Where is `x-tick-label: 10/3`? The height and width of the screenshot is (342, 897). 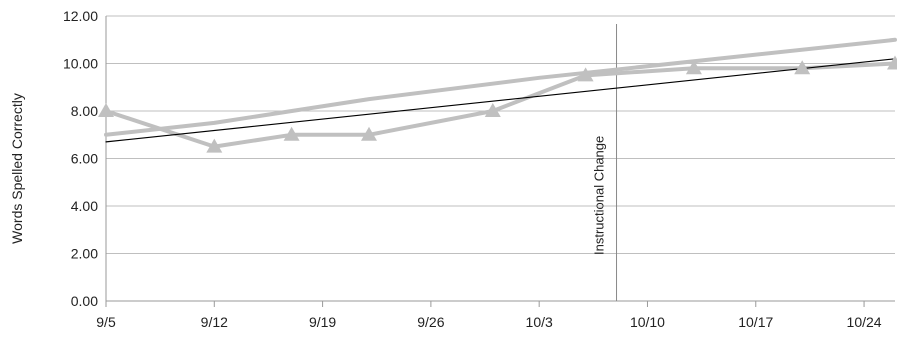
x-tick-label: 10/3 is located at coordinates (539, 322).